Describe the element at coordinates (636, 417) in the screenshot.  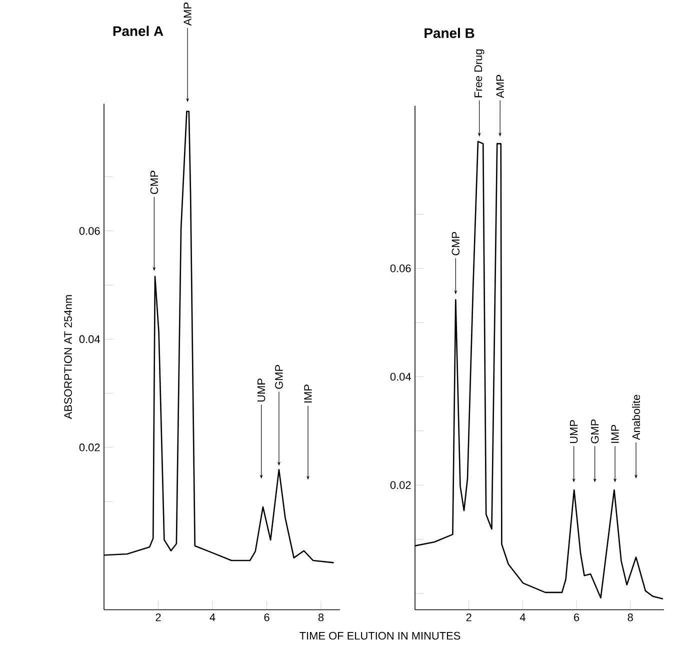
I see `annotation: Anabolite` at that location.